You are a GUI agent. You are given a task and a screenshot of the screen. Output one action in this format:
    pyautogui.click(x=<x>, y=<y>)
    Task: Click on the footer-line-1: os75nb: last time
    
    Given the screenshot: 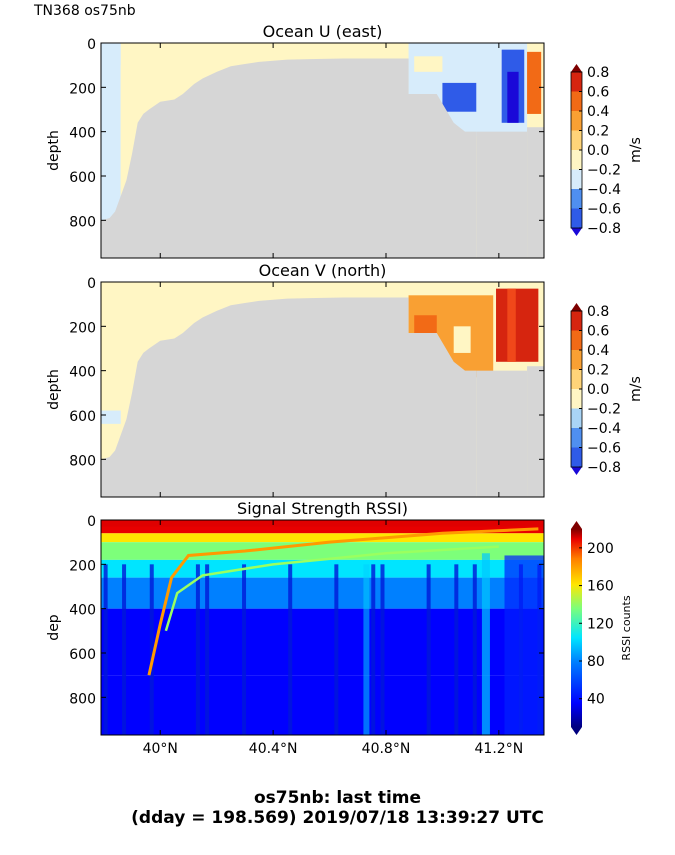 What is the action you would take?
    pyautogui.click(x=337, y=798)
    